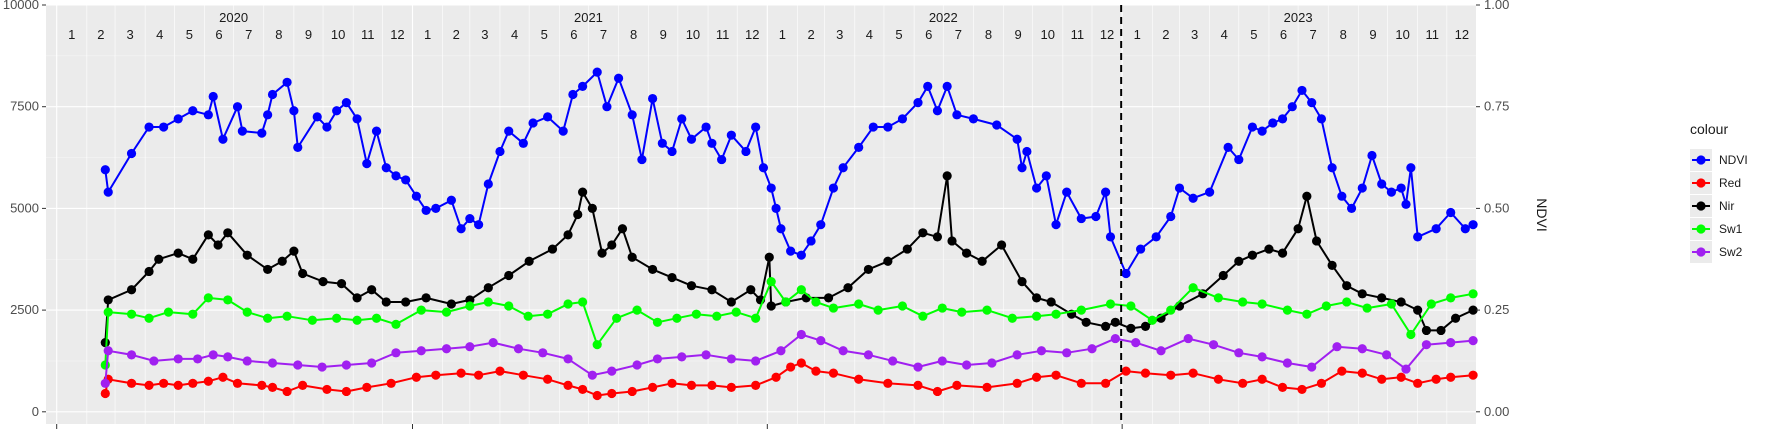 The width and height of the screenshot is (1773, 442). Describe the element at coordinates (24, 106) in the screenshot. I see `y-tick-label: 7500` at that location.